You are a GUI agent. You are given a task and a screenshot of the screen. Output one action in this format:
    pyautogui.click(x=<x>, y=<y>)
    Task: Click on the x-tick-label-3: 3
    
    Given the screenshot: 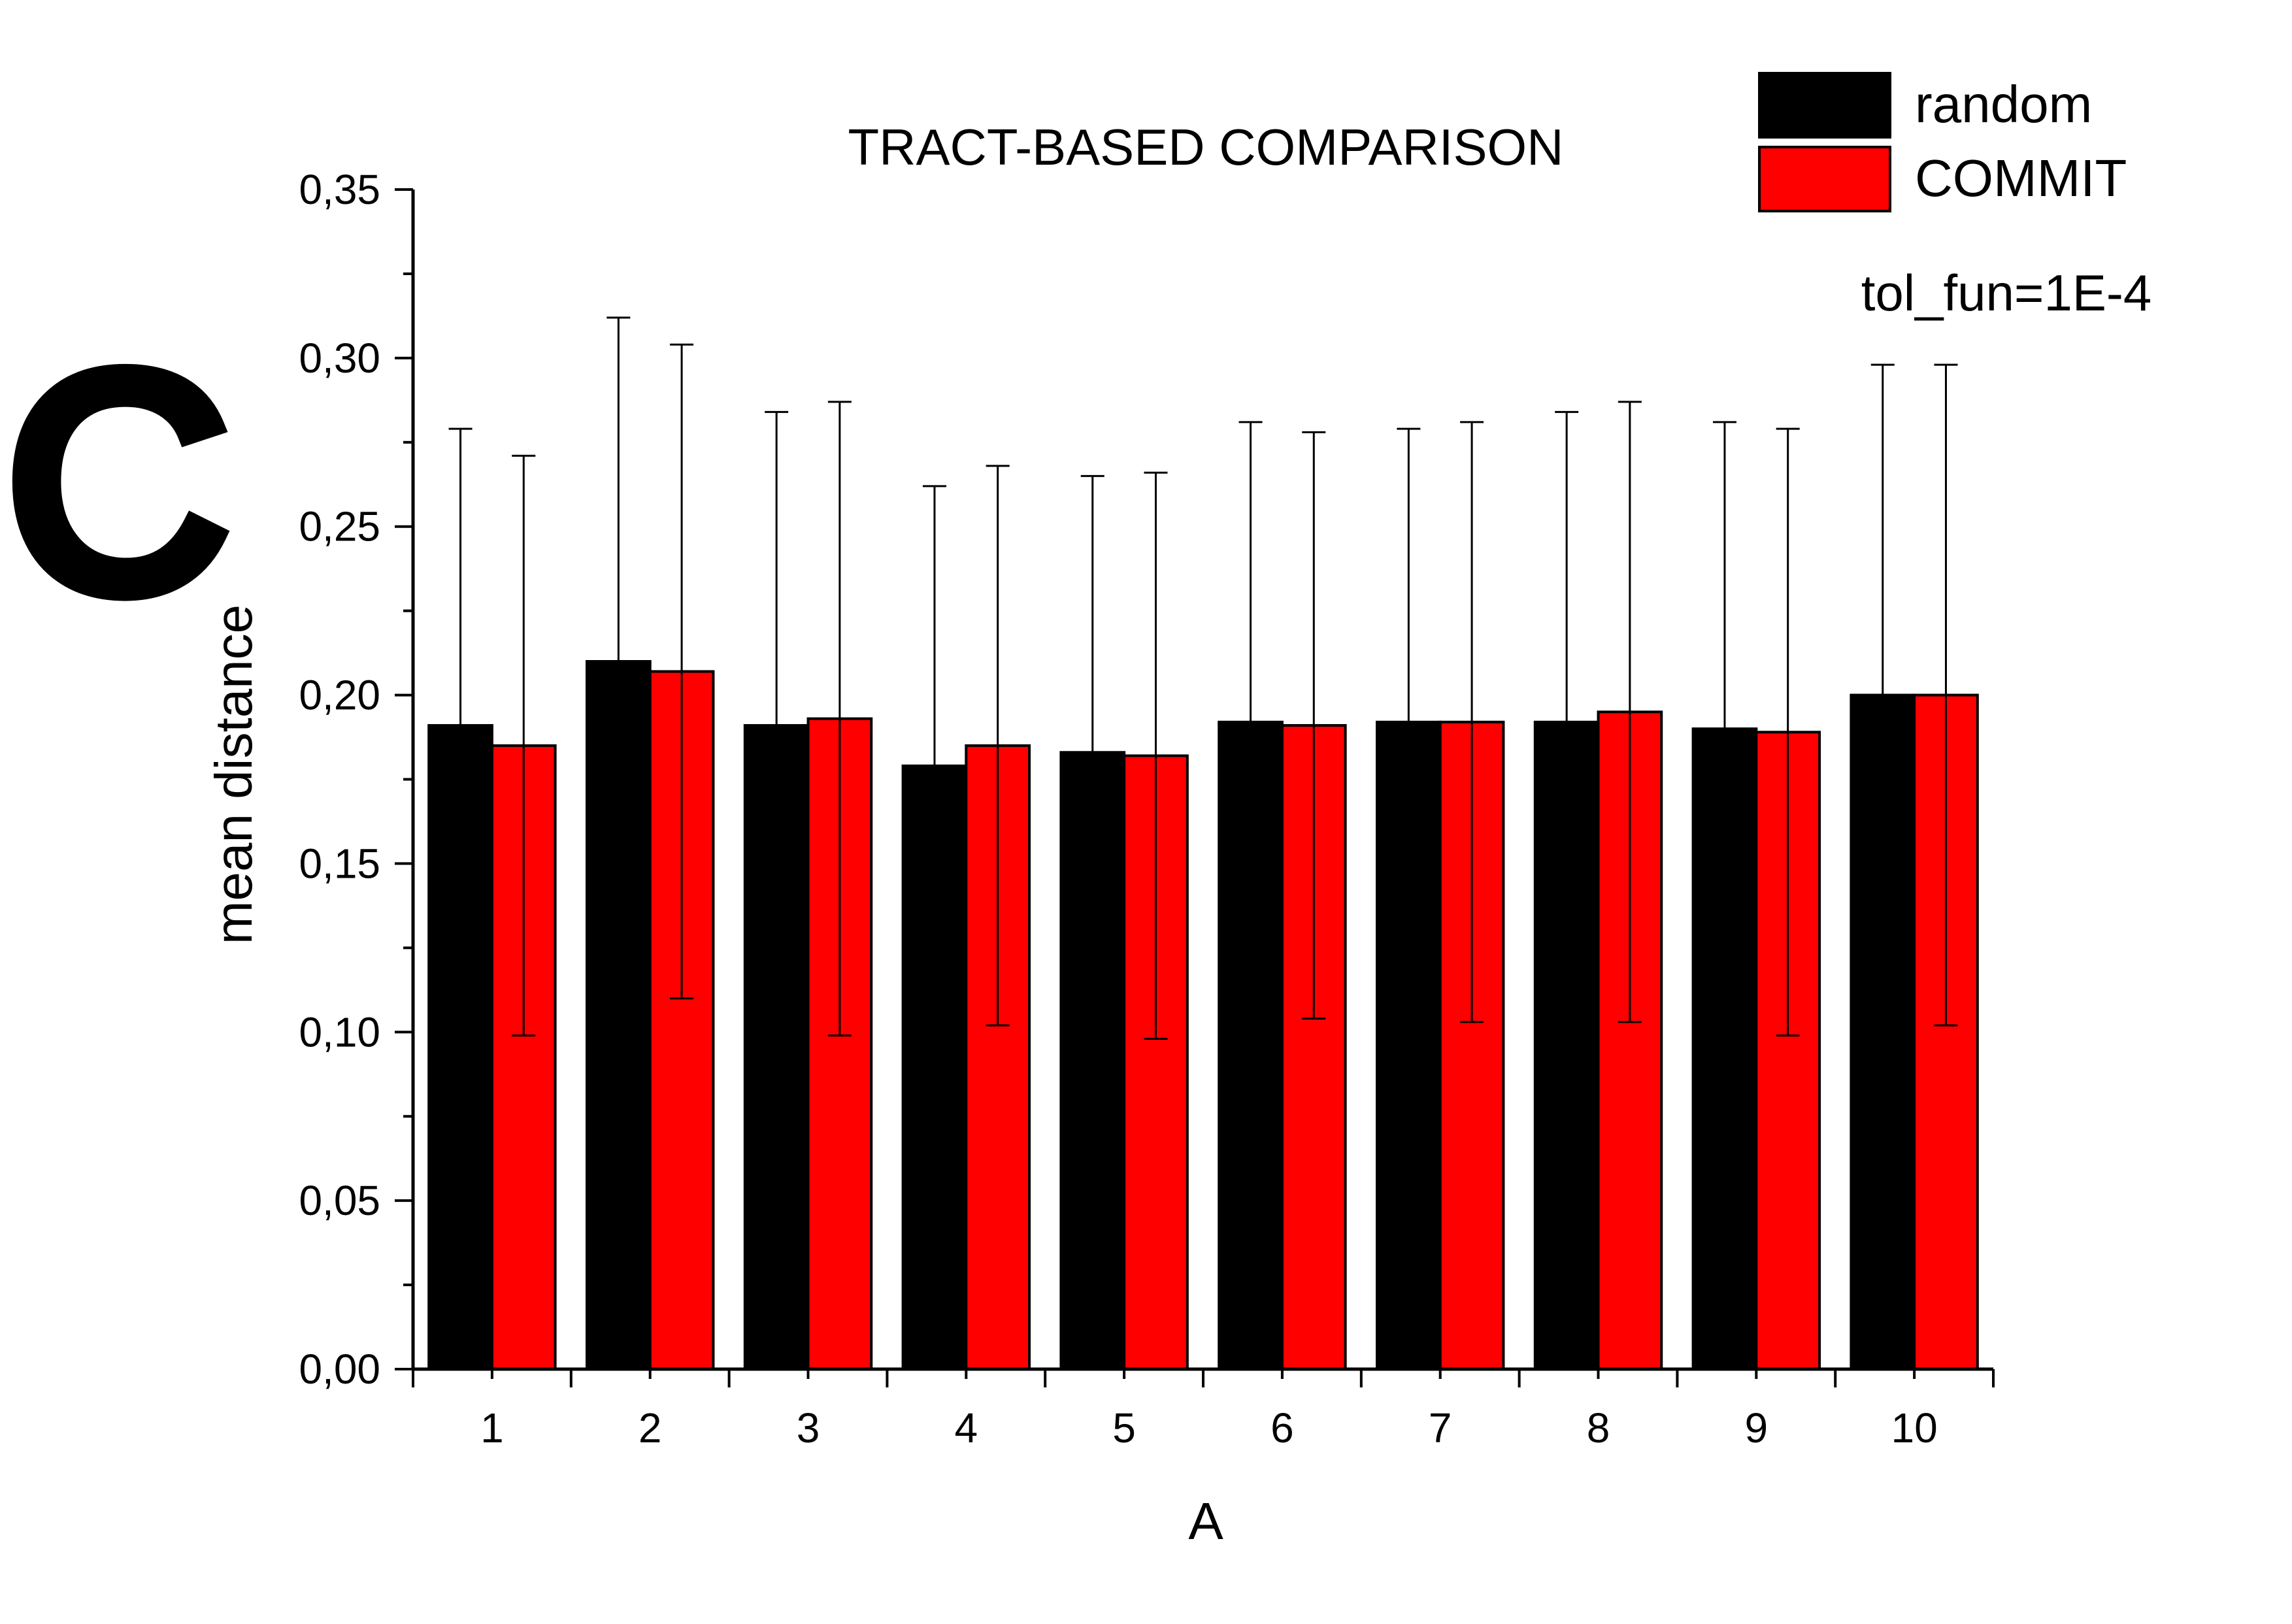 What is the action you would take?
    pyautogui.click(x=809, y=1428)
    